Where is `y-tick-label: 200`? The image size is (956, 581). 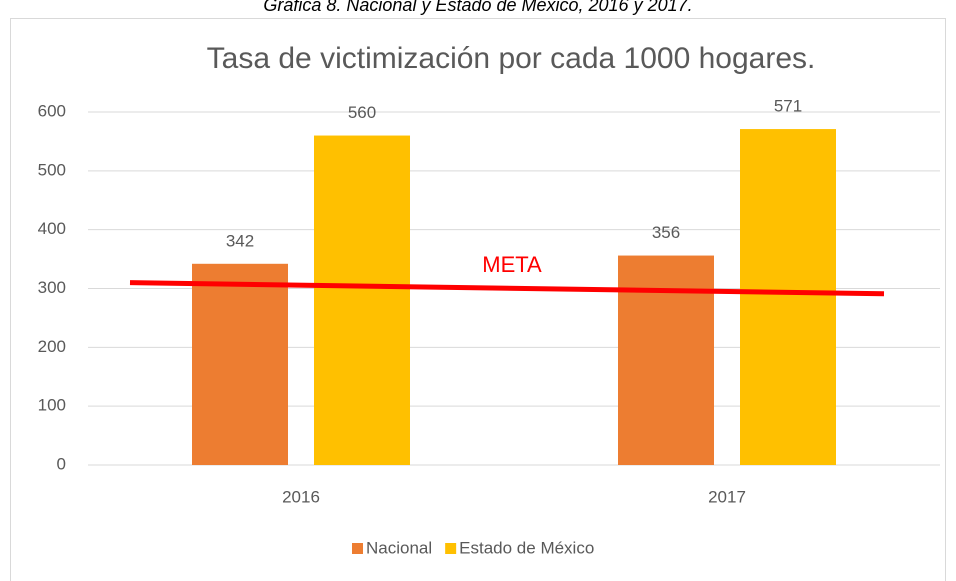
y-tick-label: 200 is located at coordinates (52, 346).